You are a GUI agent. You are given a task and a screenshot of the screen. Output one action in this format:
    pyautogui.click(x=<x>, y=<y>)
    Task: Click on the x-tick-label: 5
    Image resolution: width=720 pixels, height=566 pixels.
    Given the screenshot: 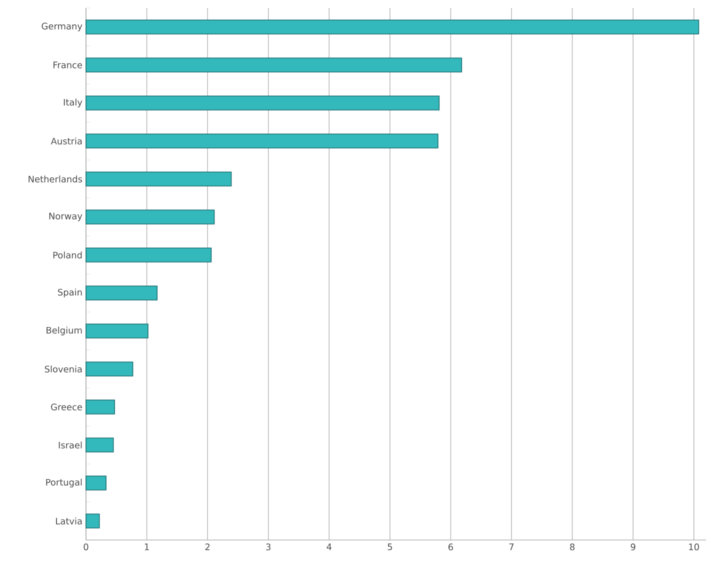 What is the action you would take?
    pyautogui.click(x=390, y=547)
    